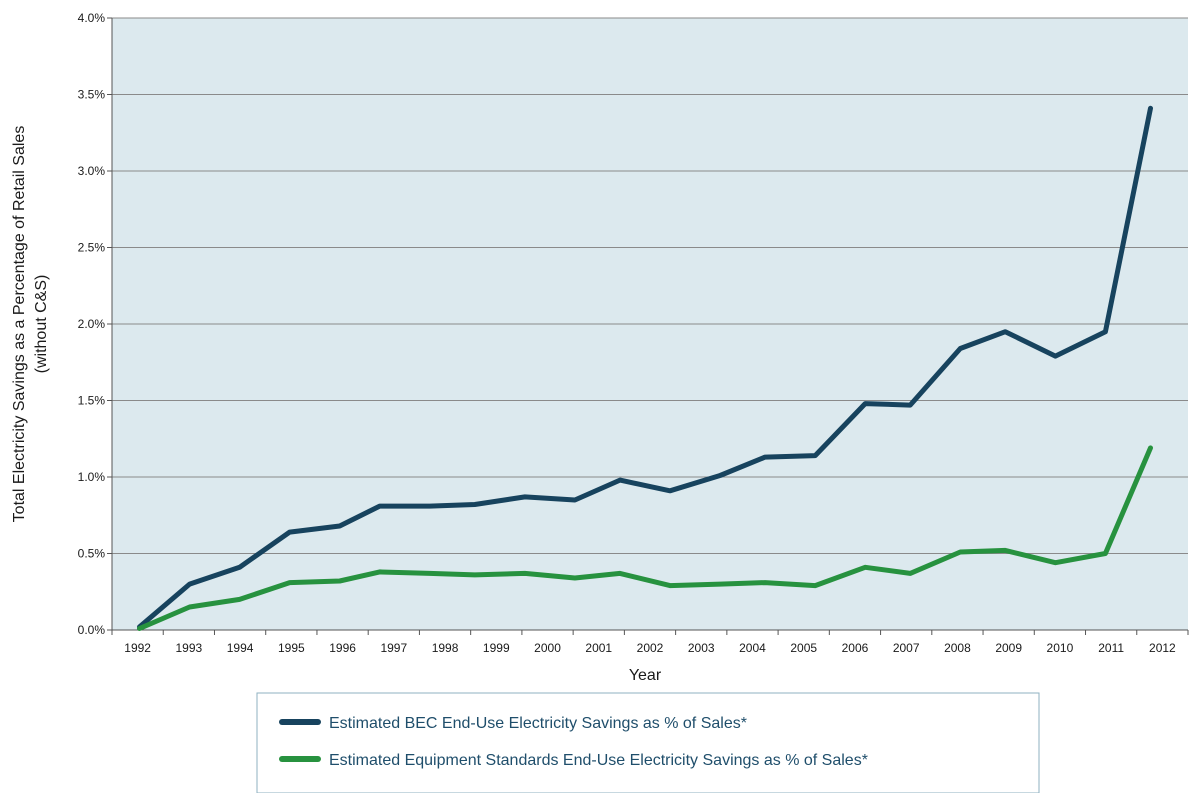  Describe the element at coordinates (1008, 648) in the screenshot. I see `x-tick-label: 2009` at that location.